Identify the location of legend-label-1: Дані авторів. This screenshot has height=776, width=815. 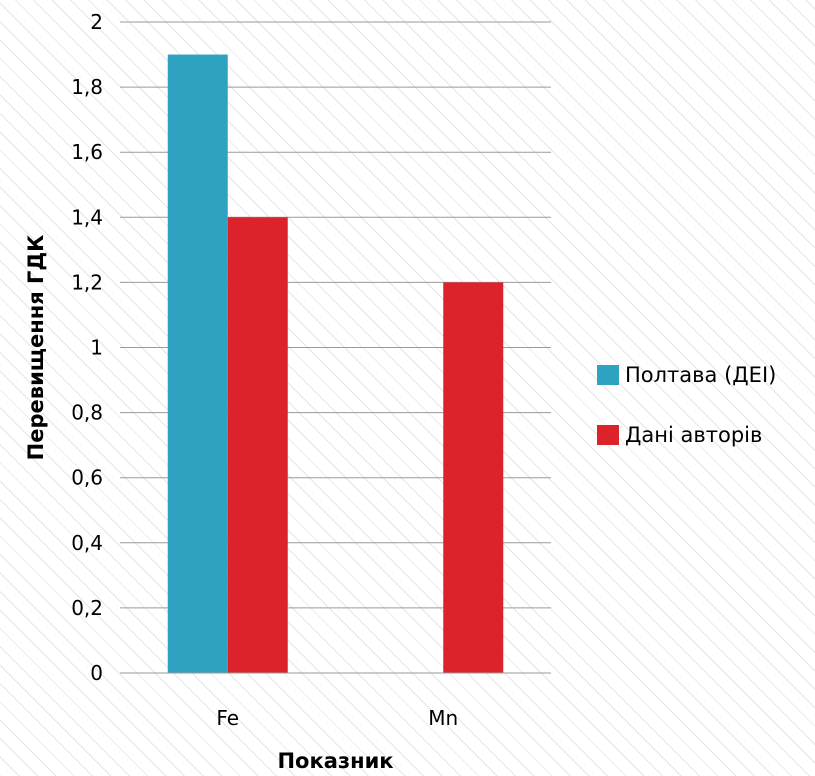
(693, 435).